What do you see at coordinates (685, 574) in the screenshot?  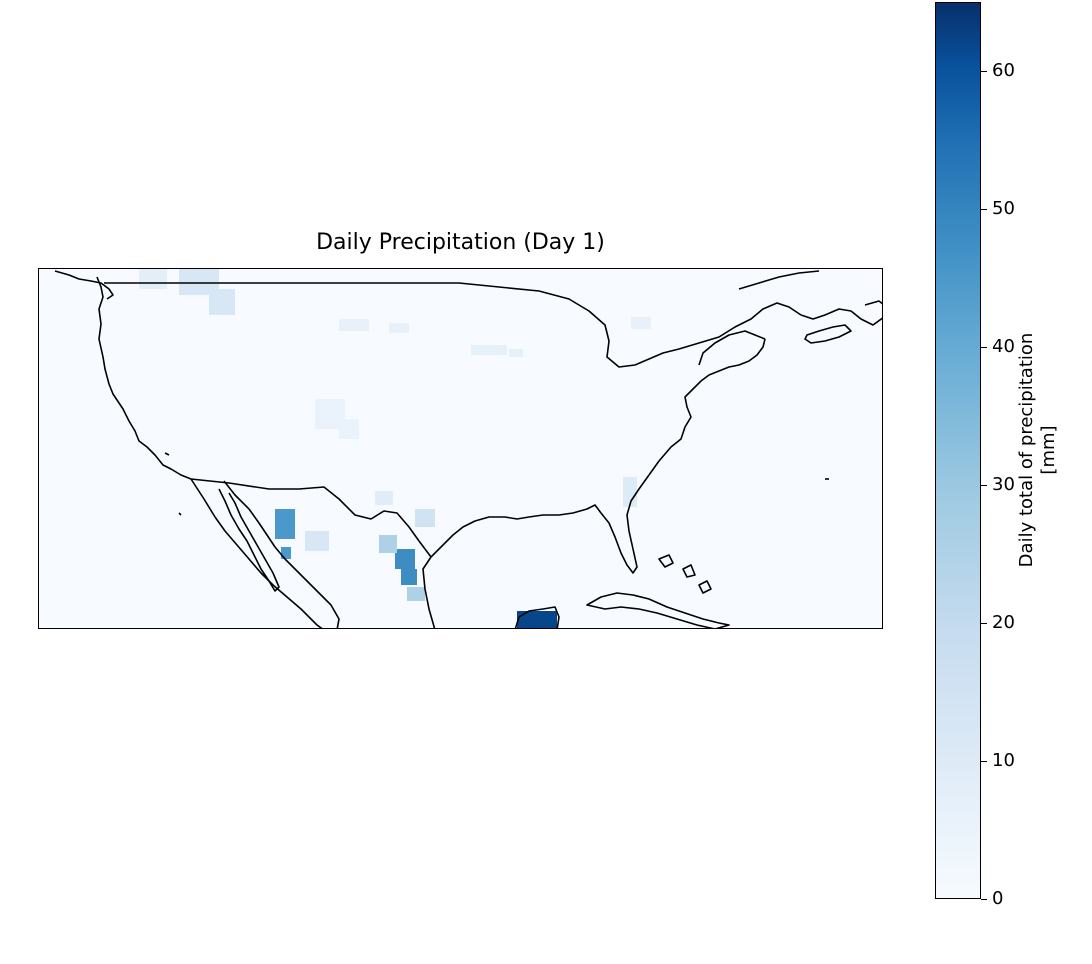 I see `bahamas` at bounding box center [685, 574].